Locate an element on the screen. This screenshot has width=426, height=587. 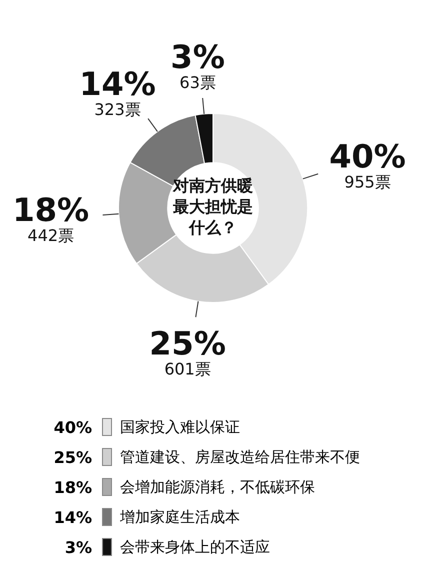
legend-label: 管道建设、房屋改造给居住带来不便 is located at coordinates (240, 457).